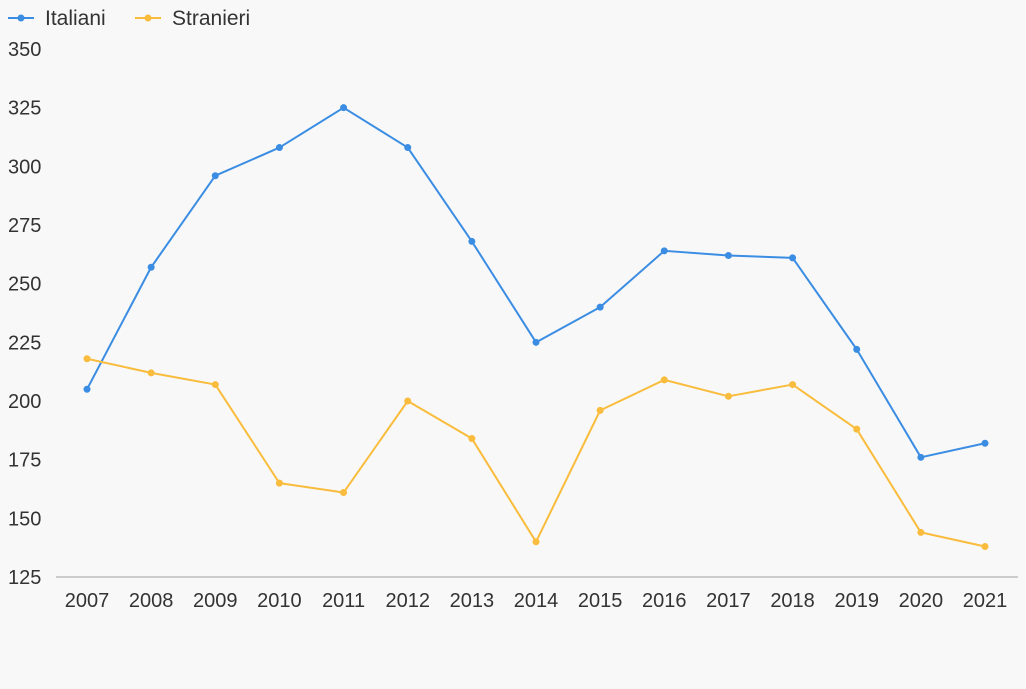 This screenshot has height=689, width=1026. What do you see at coordinates (24, 167) in the screenshot?
I see `y-tick-label: 300` at bounding box center [24, 167].